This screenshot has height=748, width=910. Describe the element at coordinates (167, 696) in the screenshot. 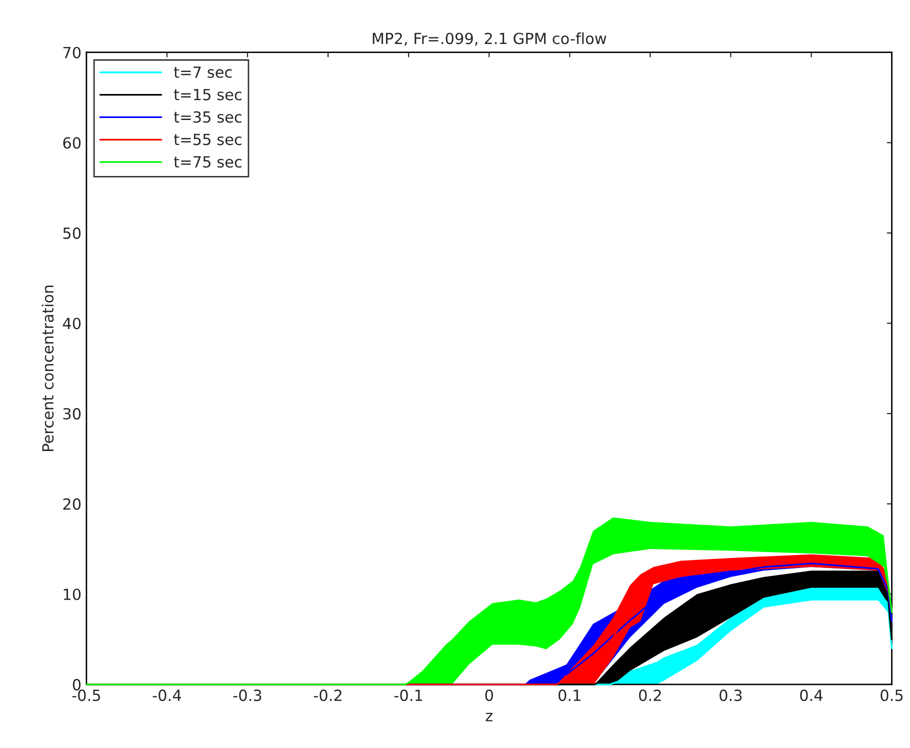

I see `x-tick-label: -0.4` at that location.